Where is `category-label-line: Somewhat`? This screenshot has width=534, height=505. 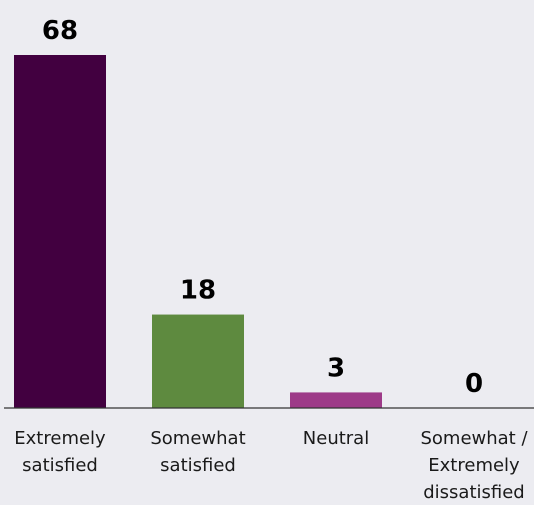 category-label-line: Somewhat is located at coordinates (197, 438).